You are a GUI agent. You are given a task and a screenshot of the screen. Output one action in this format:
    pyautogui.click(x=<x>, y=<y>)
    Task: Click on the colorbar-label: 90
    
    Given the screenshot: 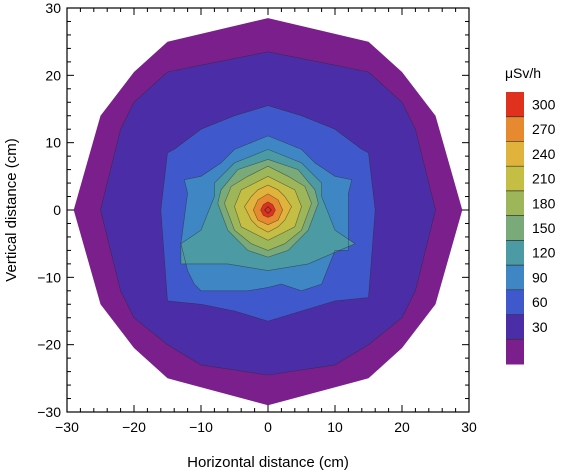 What is the action you would take?
    pyautogui.click(x=540, y=277)
    